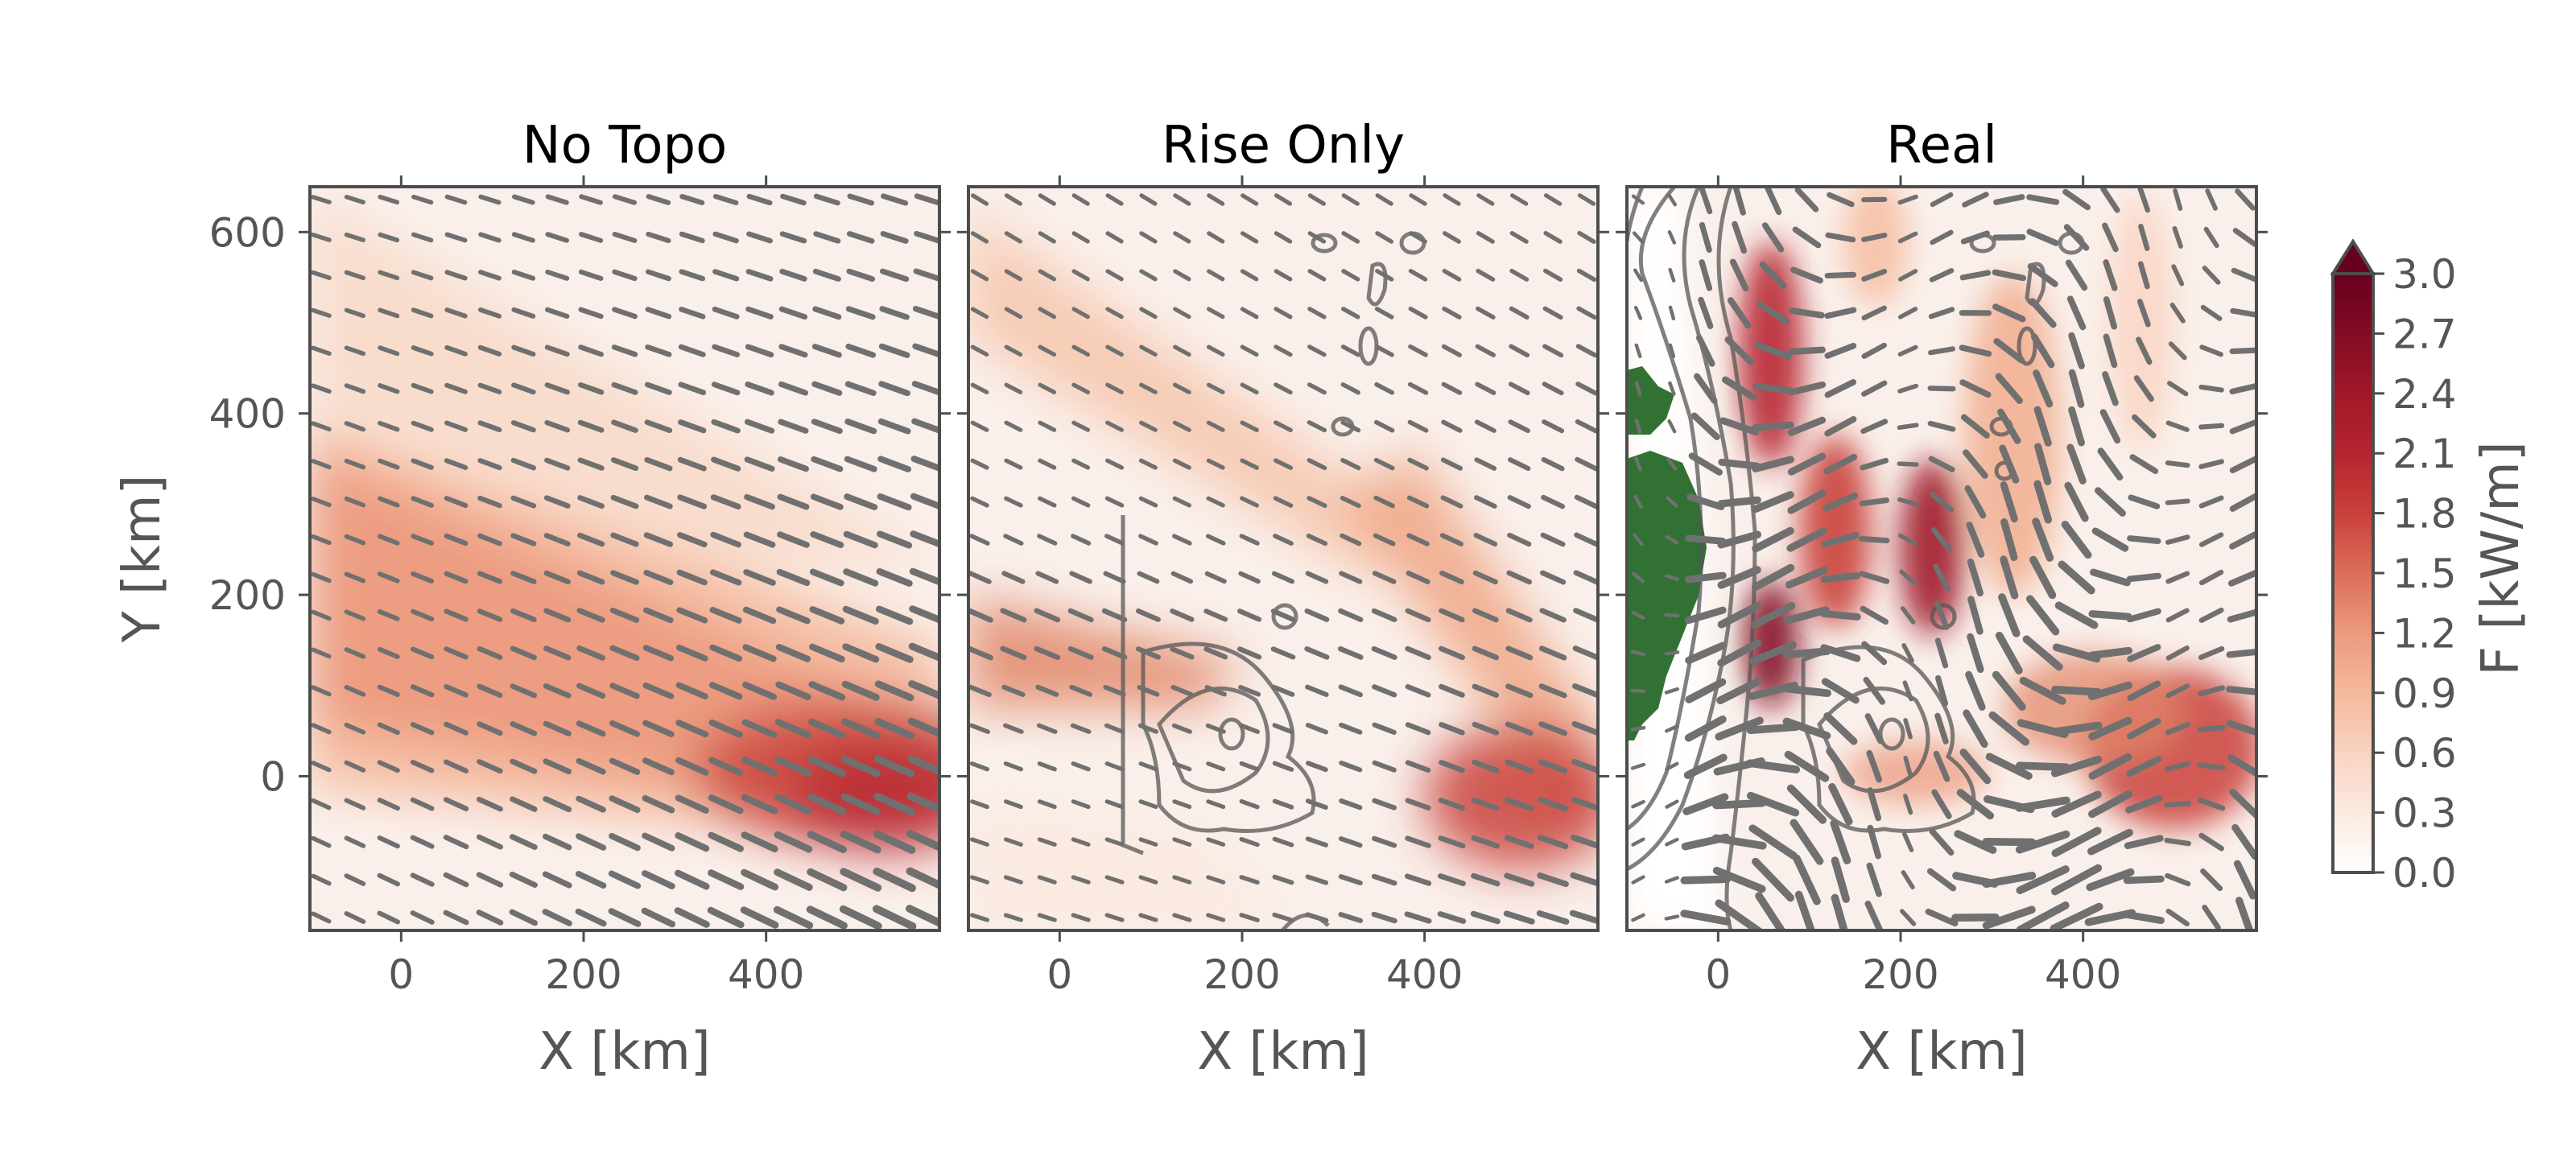  What do you see at coordinates (2424, 574) in the screenshot?
I see `colorbar-tick-label: 1.5` at bounding box center [2424, 574].